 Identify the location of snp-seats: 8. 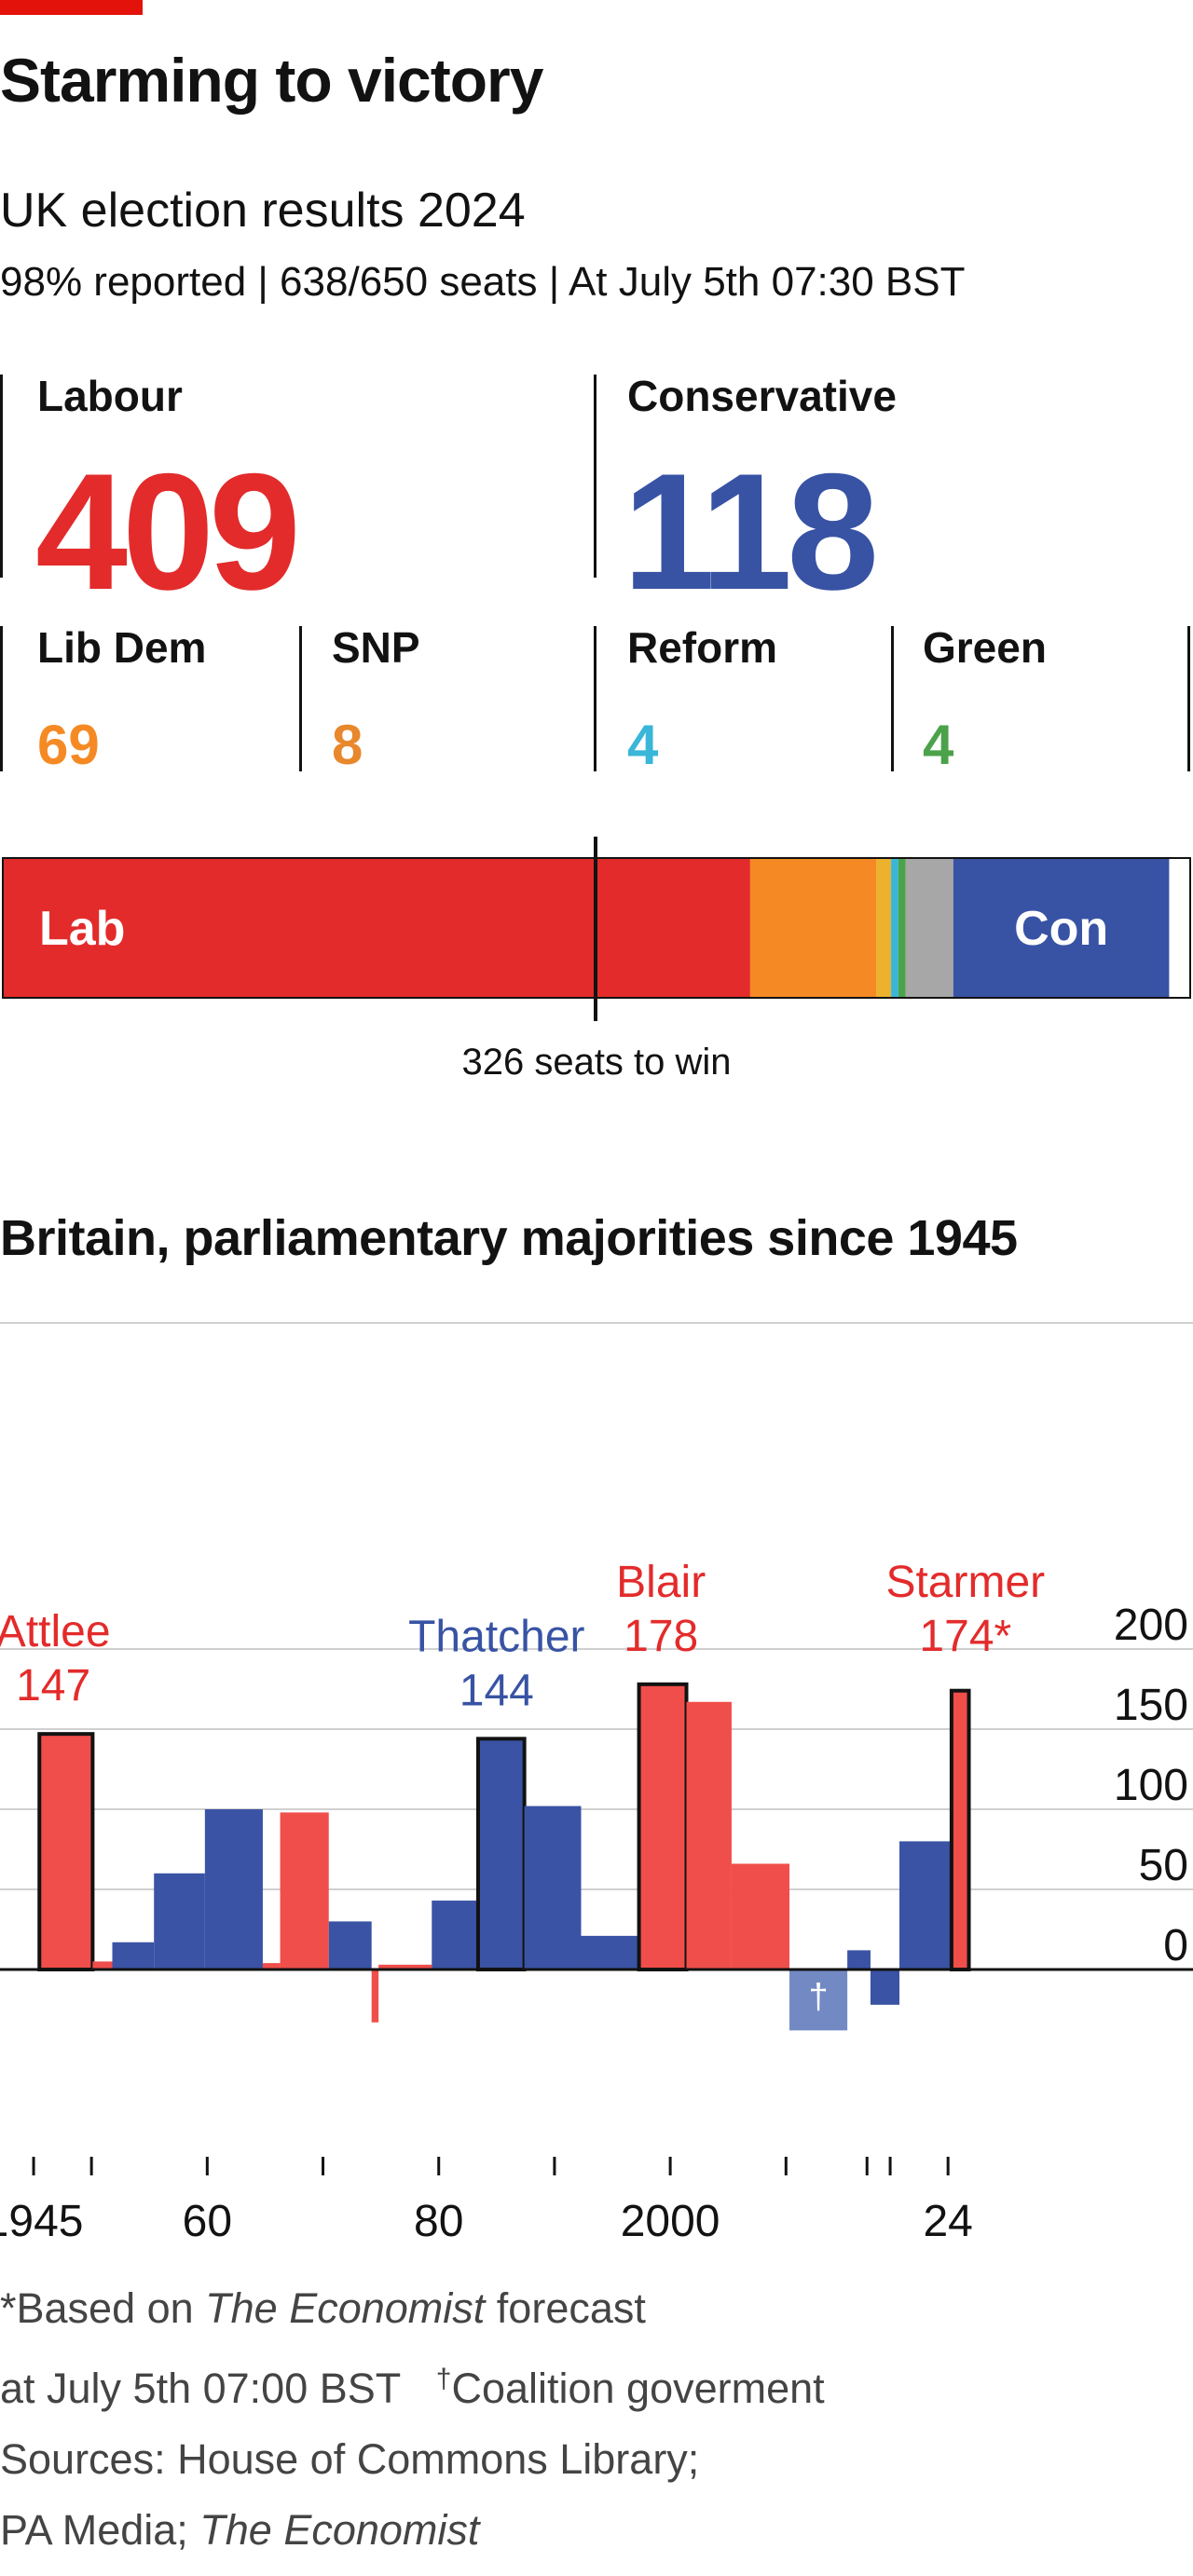
(347, 745).